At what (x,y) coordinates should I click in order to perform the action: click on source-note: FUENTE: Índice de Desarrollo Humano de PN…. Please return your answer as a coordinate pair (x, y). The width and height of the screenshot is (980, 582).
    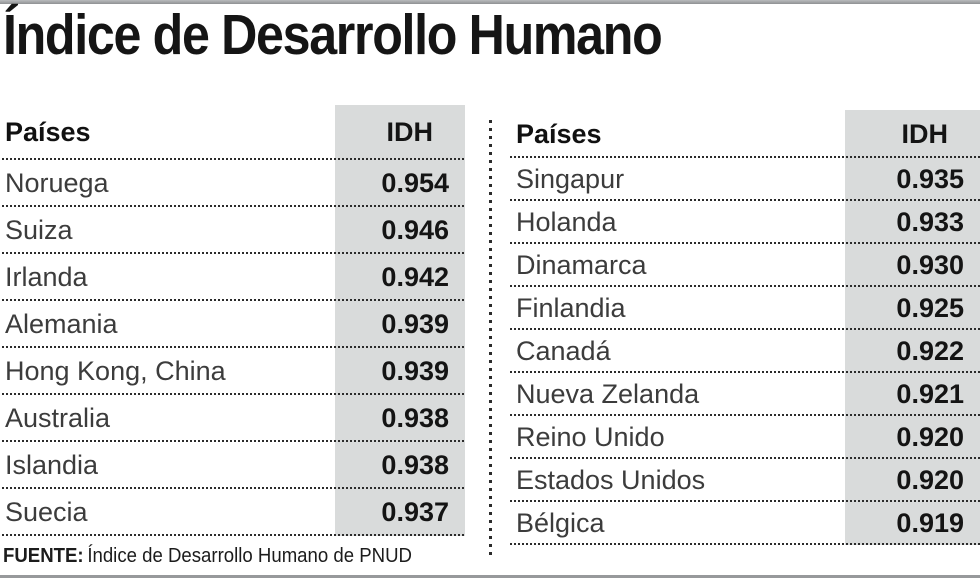
    Looking at the image, I should click on (207, 556).